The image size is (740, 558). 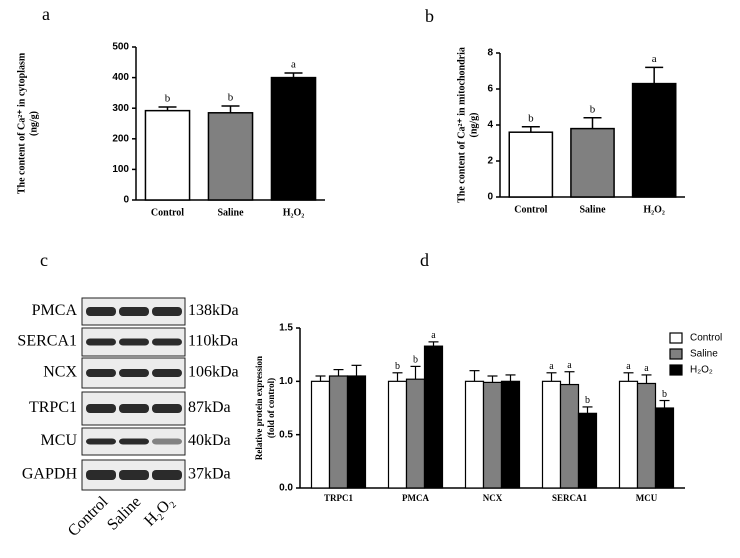 What do you see at coordinates (88, 516) in the screenshot?
I see `lane-label: Control` at bounding box center [88, 516].